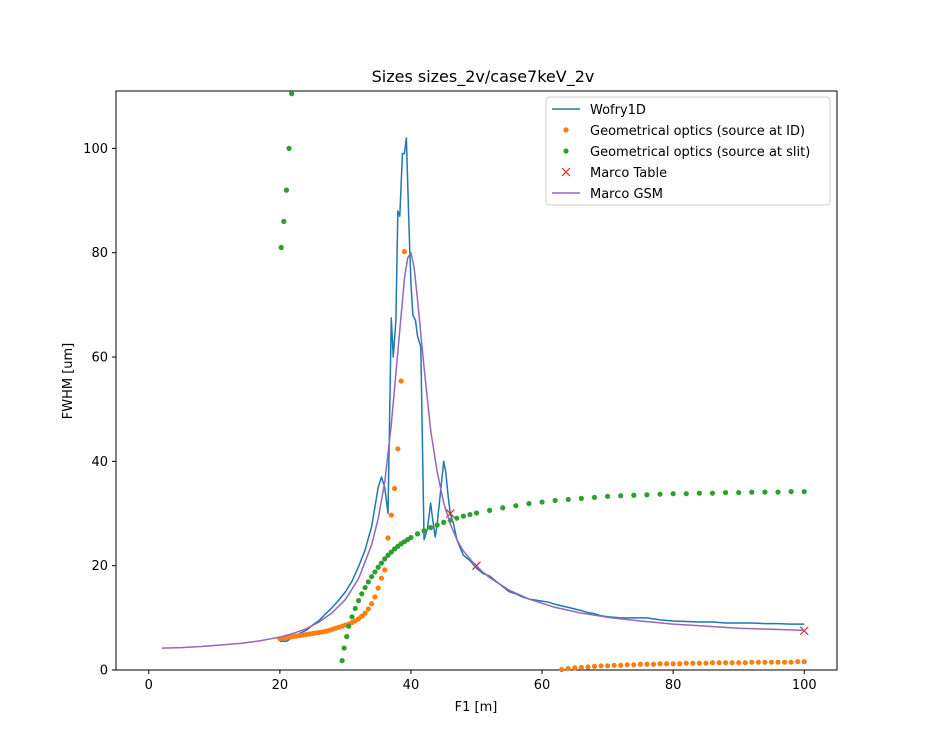  Describe the element at coordinates (99, 253) in the screenshot. I see `y-tick-label: 80` at that location.